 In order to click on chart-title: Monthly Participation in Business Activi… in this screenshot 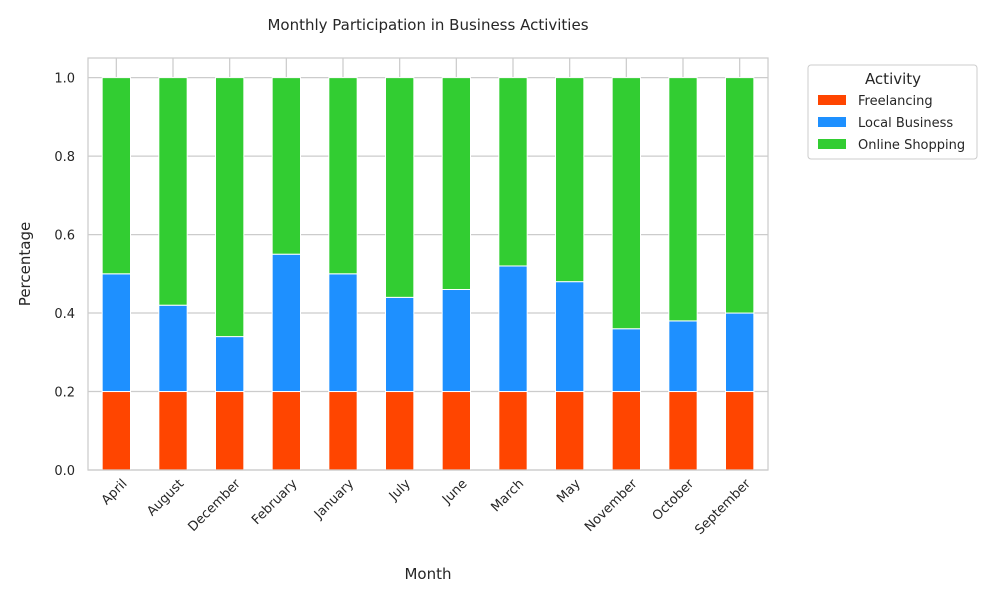, I will do `click(427, 25)`.